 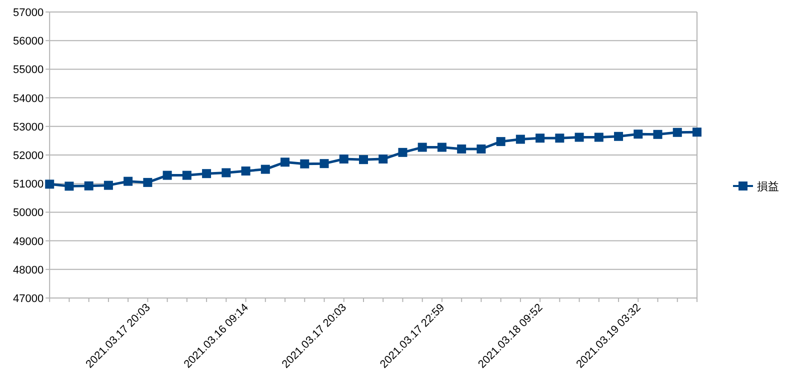 I want to click on y-tick-label: 49000, so click(x=28, y=242).